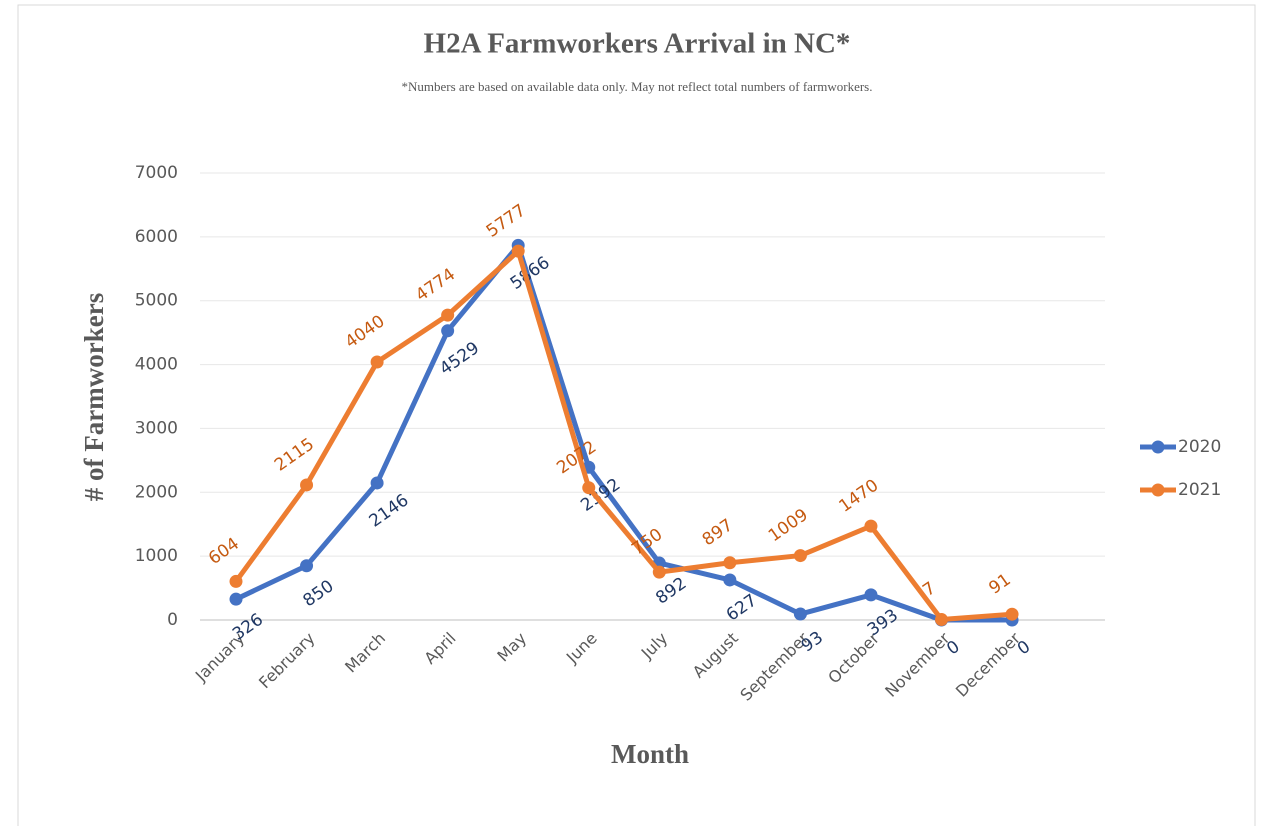 Image resolution: width=1273 pixels, height=826 pixels. Describe the element at coordinates (1199, 447) in the screenshot. I see `legend-label: 2020` at that location.